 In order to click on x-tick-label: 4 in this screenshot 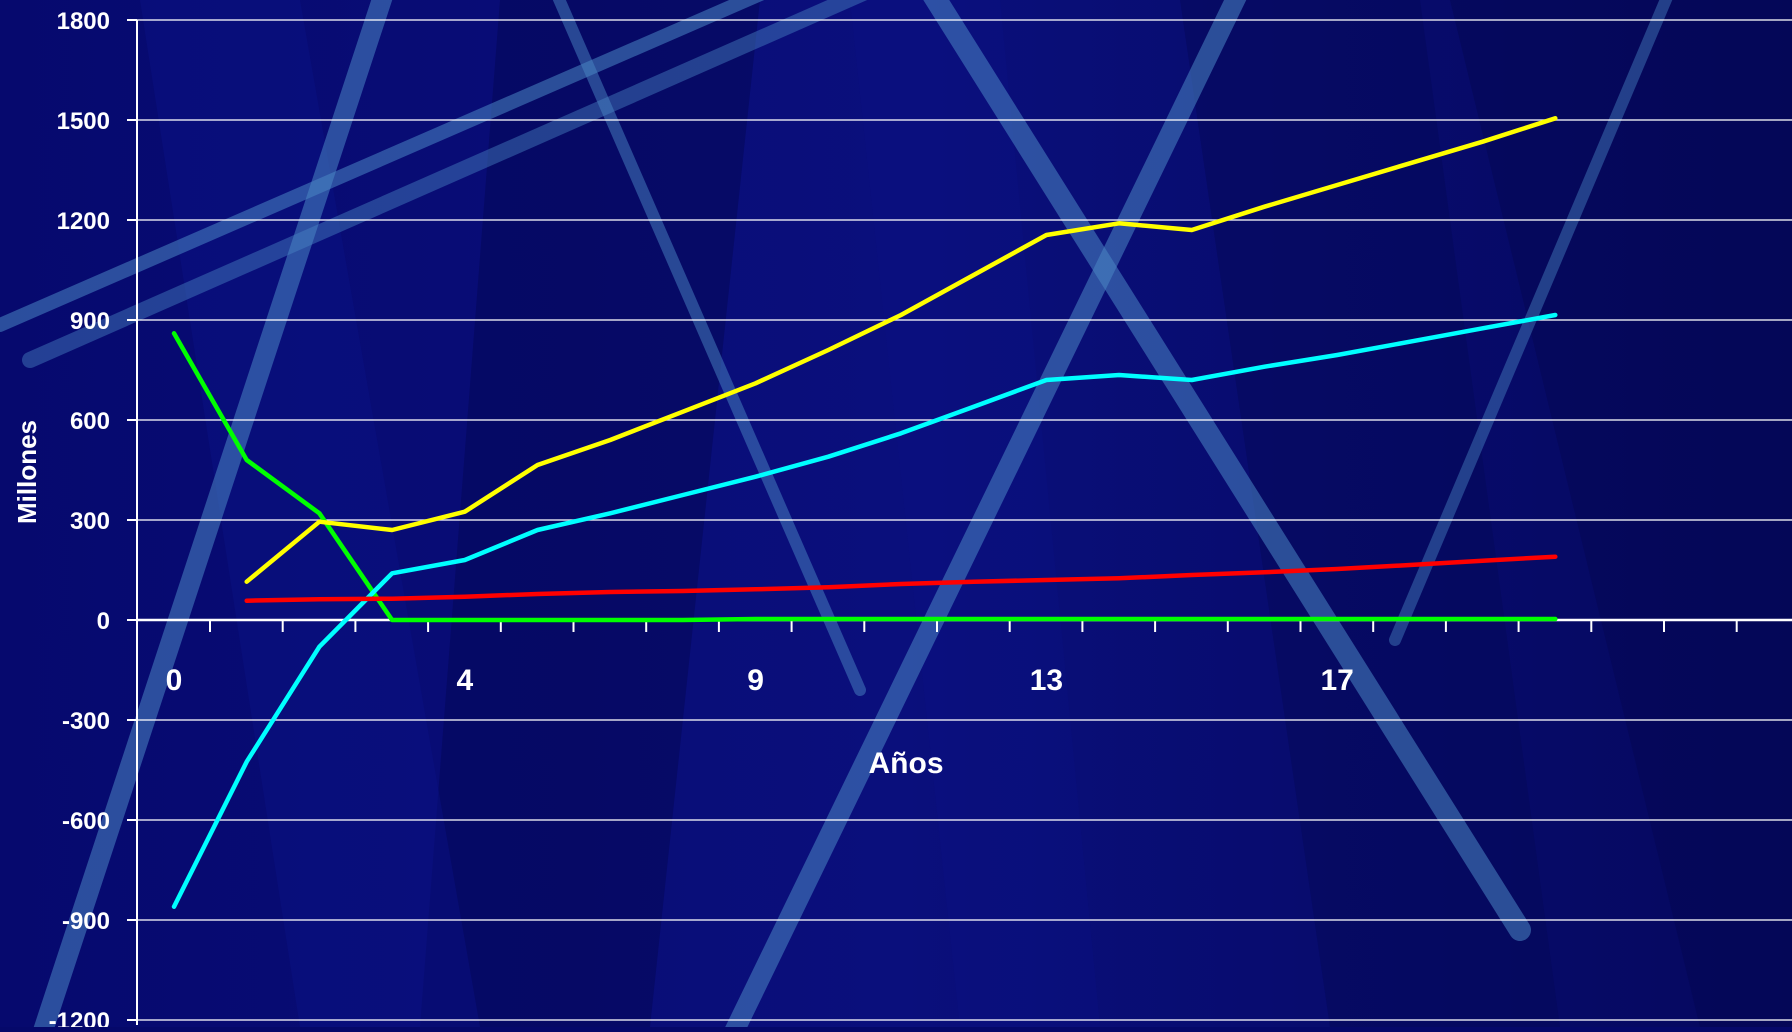, I will do `click(464, 680)`.